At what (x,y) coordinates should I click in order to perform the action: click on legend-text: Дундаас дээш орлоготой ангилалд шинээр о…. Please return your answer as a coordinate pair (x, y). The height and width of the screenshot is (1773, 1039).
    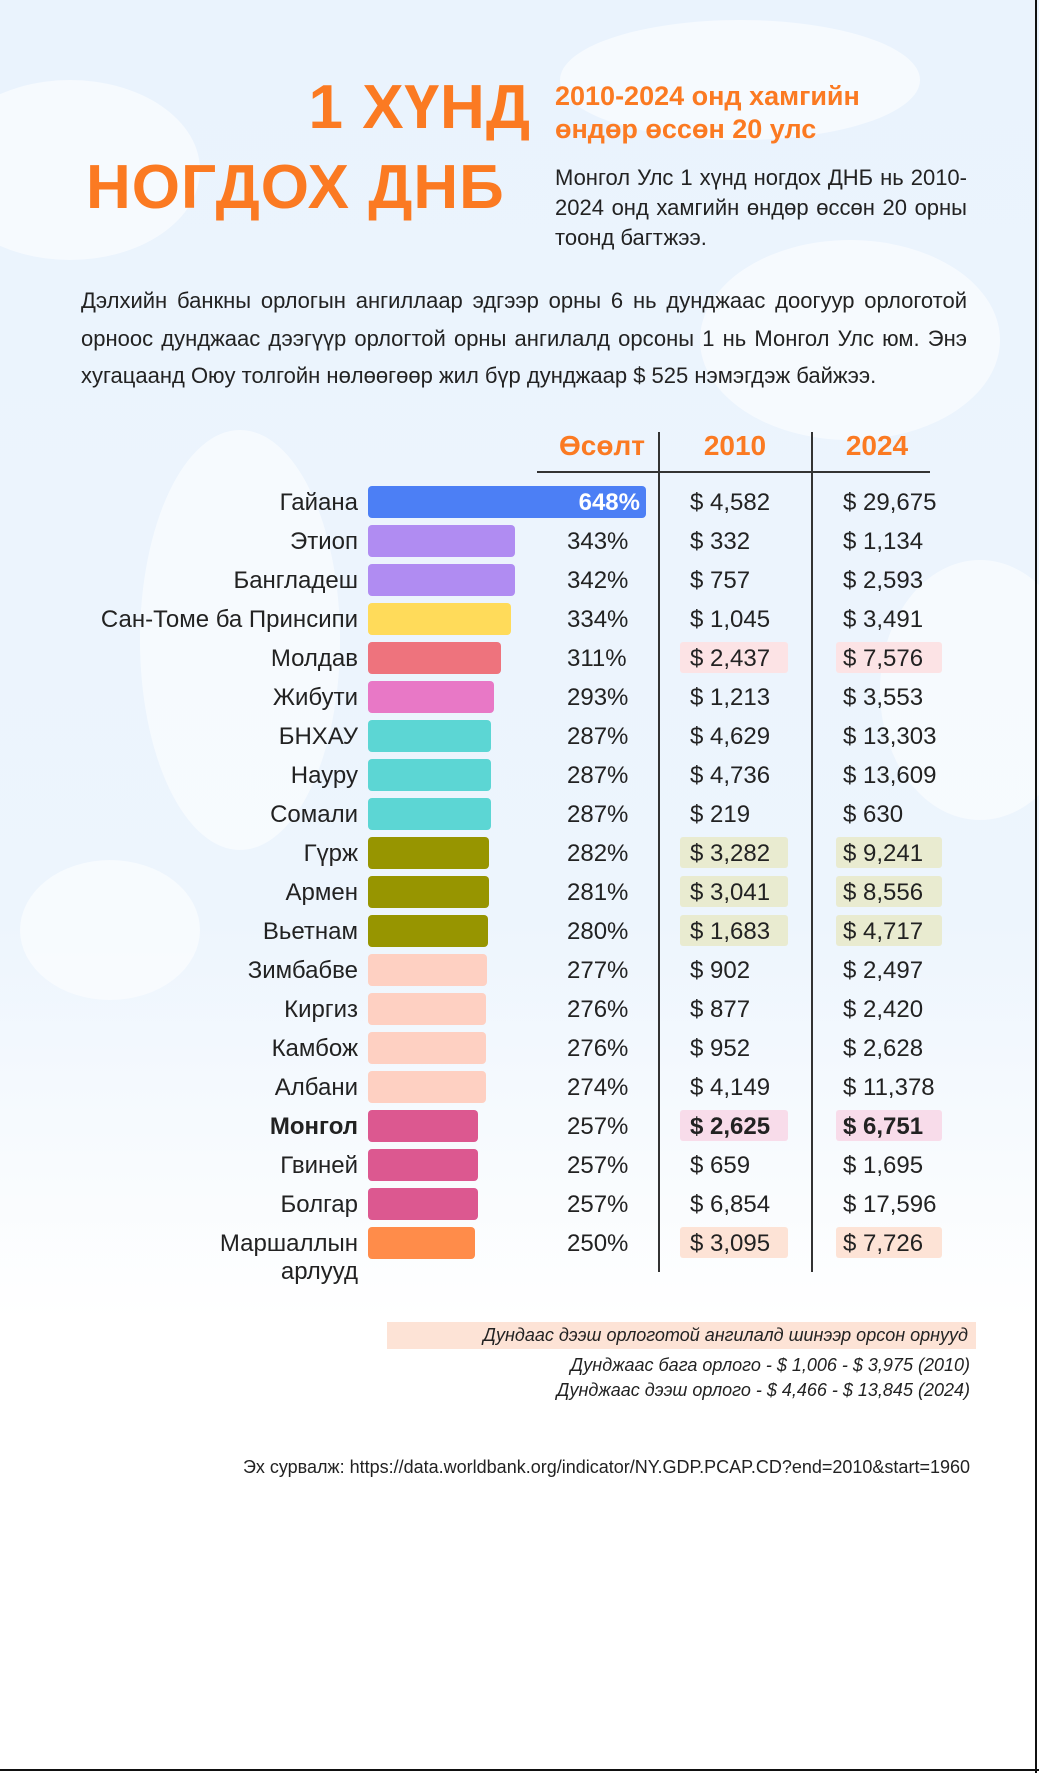
    Looking at the image, I should click on (725, 1335).